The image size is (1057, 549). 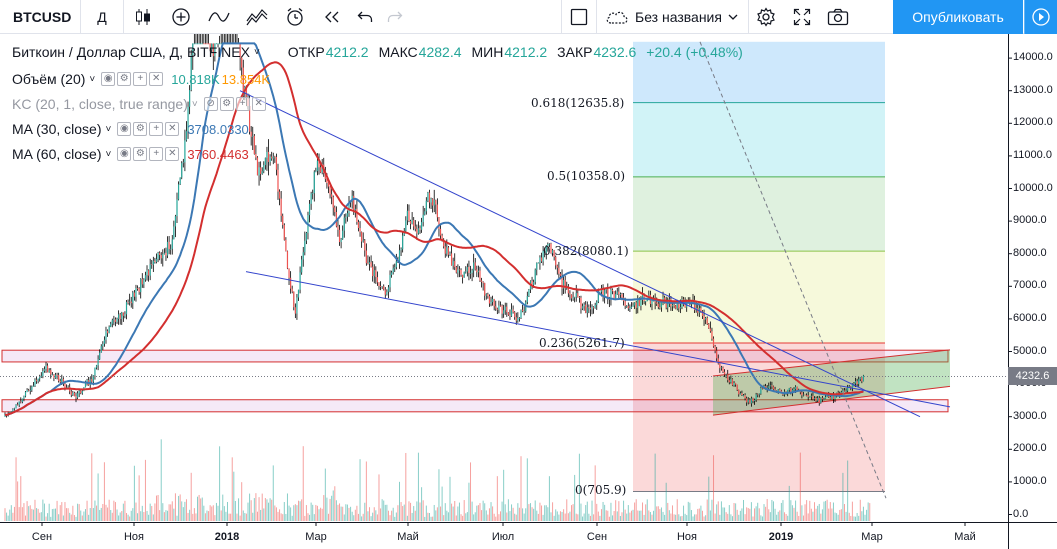 I want to click on layout-name-button: Без названия, so click(x=672, y=17).